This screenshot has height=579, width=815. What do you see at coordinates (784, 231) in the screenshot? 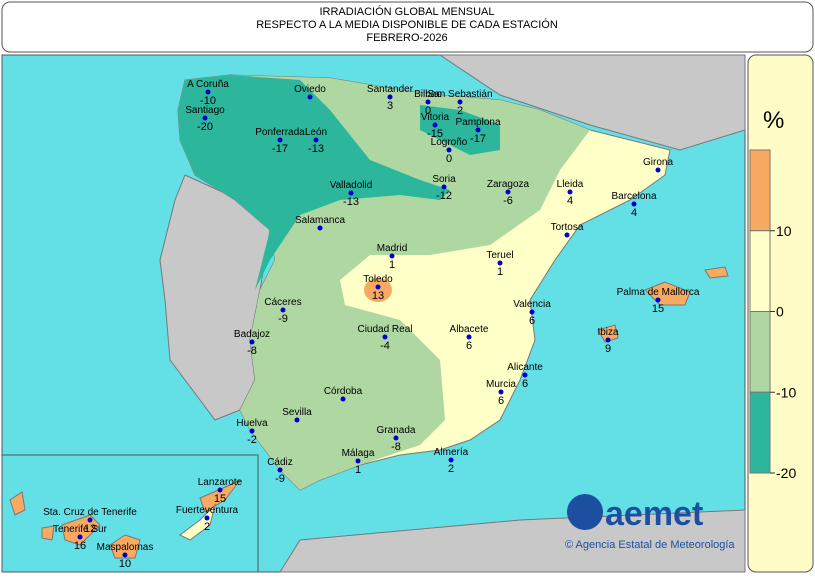
I see `legend-tick-label: 10` at bounding box center [784, 231].